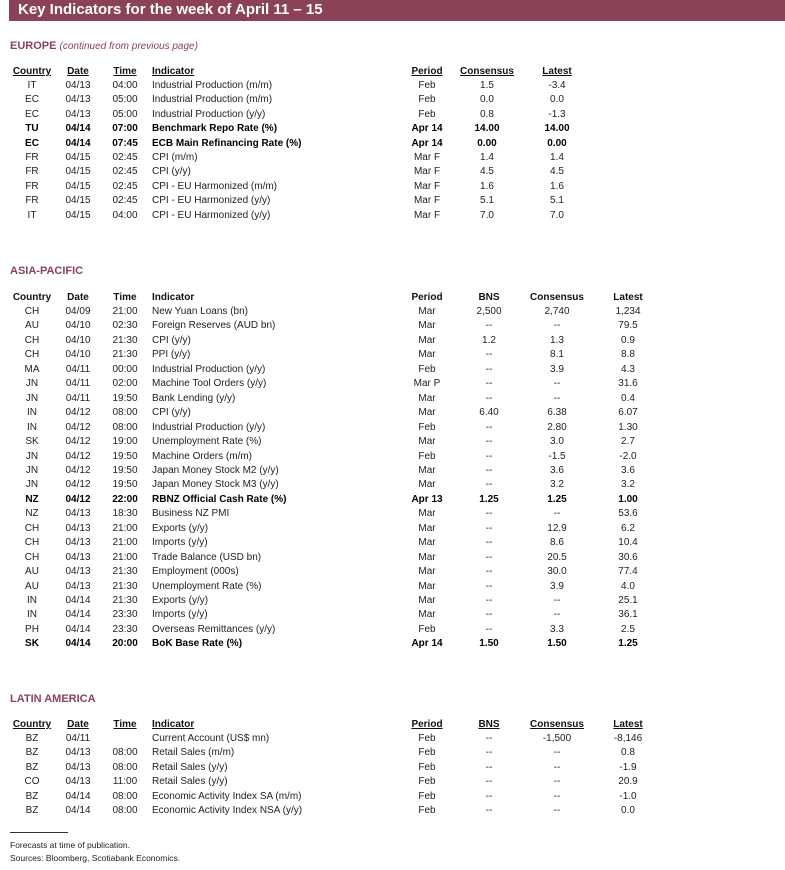  I want to click on cell-latest: 30.6, so click(628, 557).